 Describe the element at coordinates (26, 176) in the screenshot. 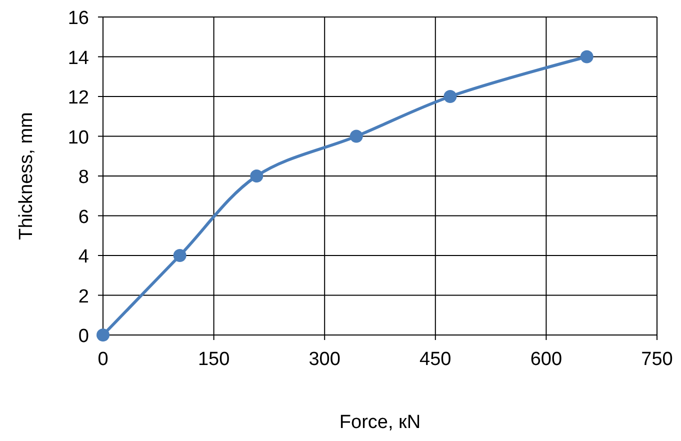

I see `y-axis-title: Thickness, mm` at that location.